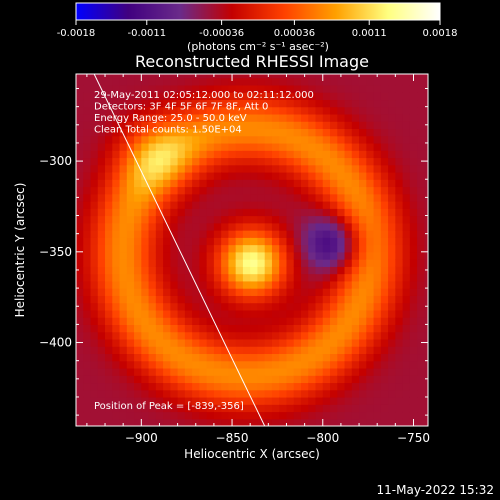 The width and height of the screenshot is (500, 500). What do you see at coordinates (221, 33) in the screenshot?
I see `colorbar-tick-label: -0.00036` at bounding box center [221, 33].